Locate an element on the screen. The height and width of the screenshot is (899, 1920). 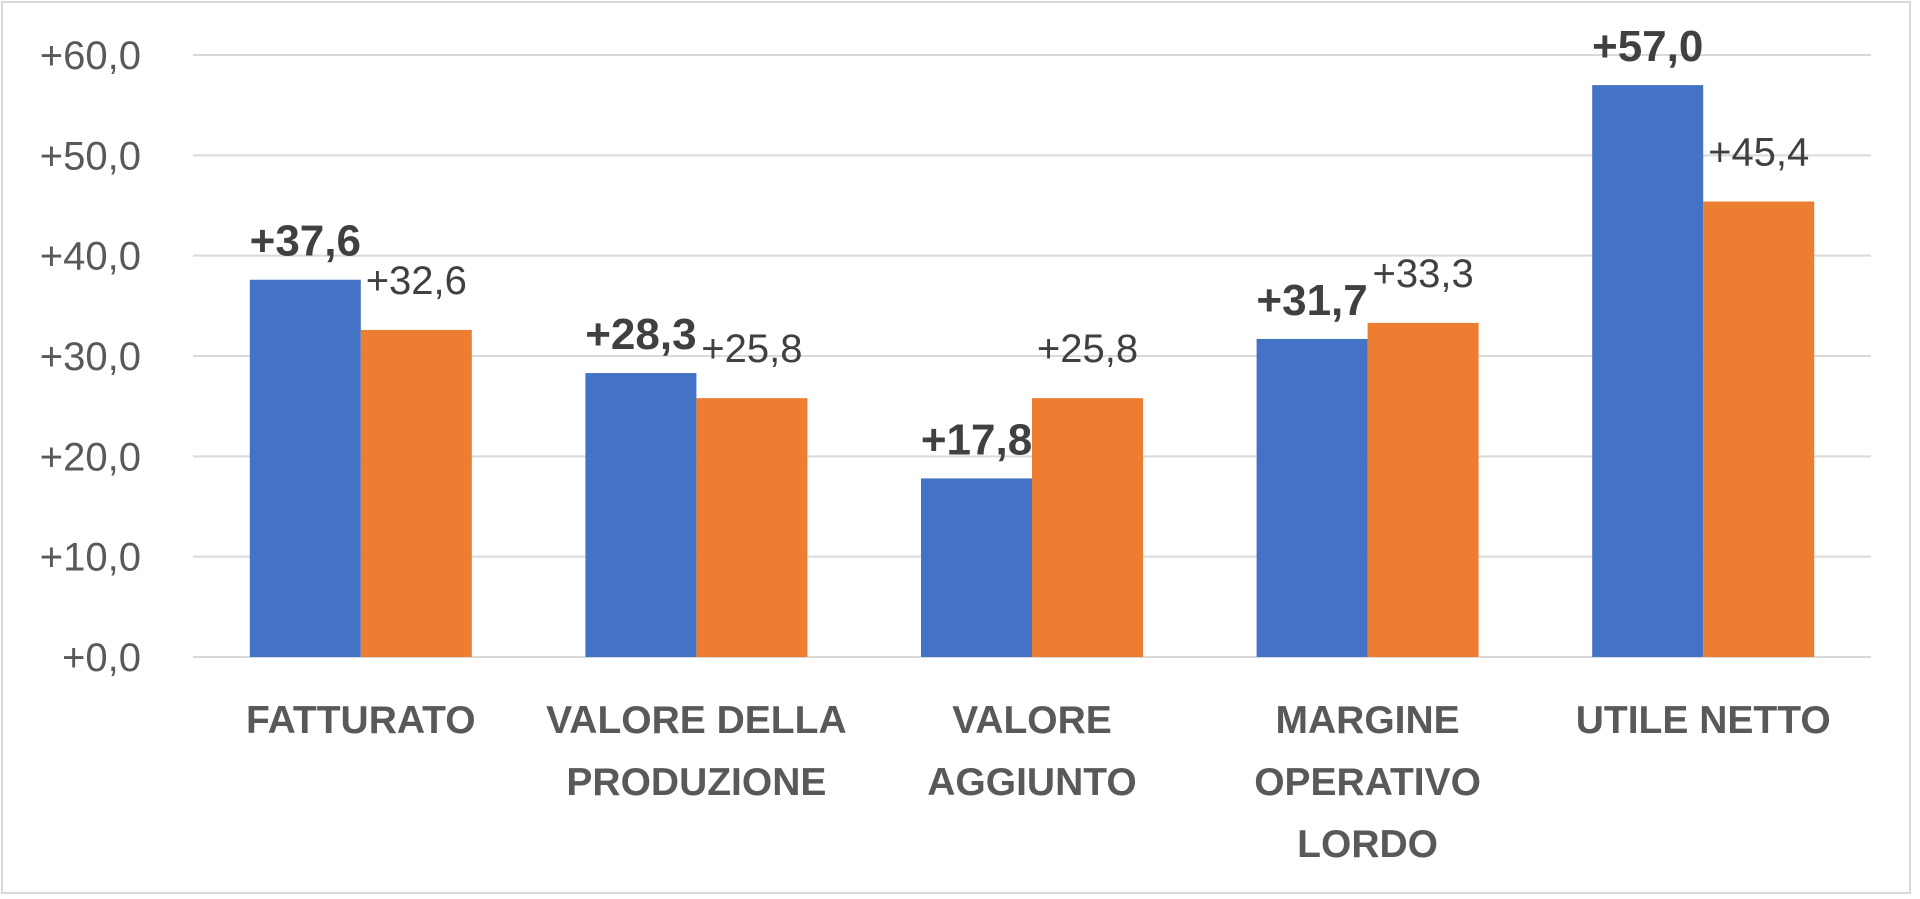
y-axis-tick-labels: +0,0 +10,0 +20,0 +30,0 +40,0 +50,0 +60,0 is located at coordinates (90, 357).